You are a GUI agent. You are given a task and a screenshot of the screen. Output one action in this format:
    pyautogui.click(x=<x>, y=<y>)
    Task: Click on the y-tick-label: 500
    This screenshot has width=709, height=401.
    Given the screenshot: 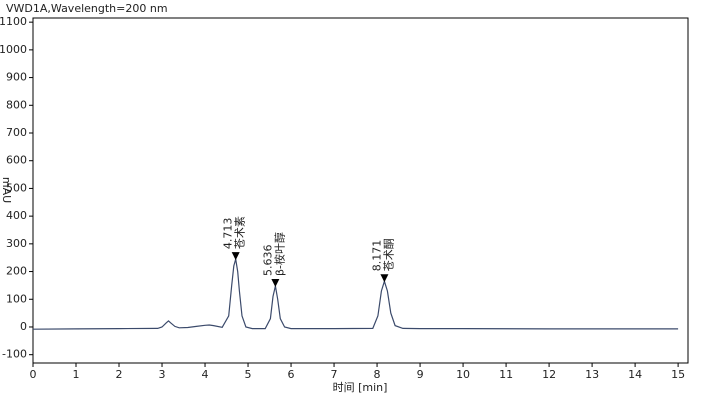 What is the action you would take?
    pyautogui.click(x=16, y=187)
    